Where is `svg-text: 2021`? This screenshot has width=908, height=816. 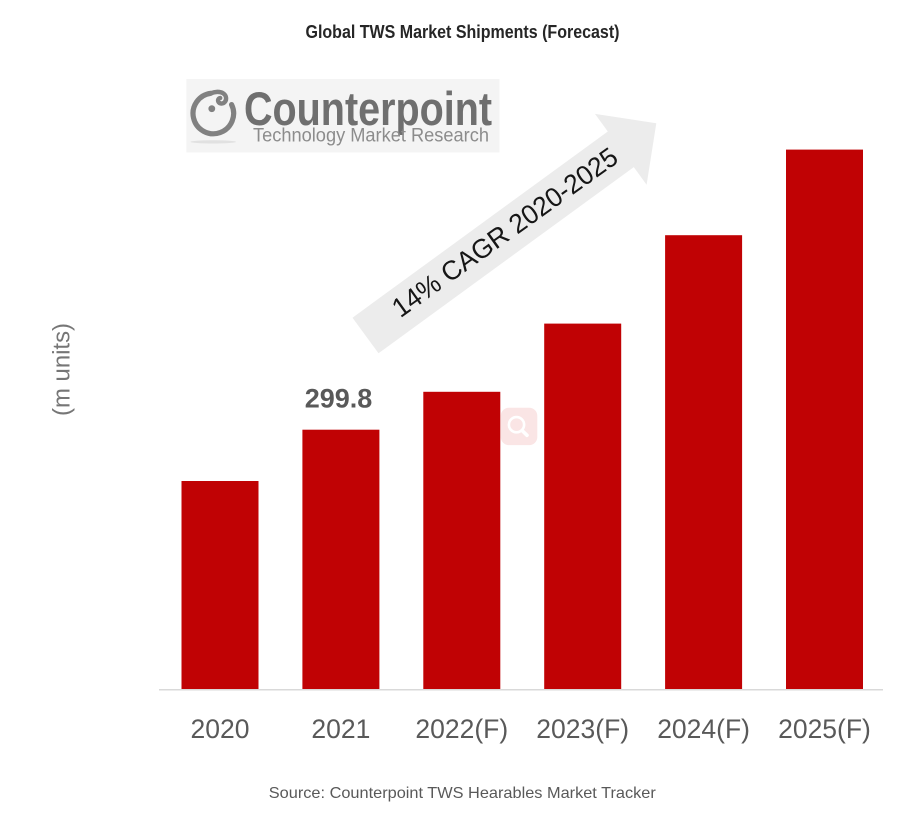 svg-text: 2021 is located at coordinates (340, 729).